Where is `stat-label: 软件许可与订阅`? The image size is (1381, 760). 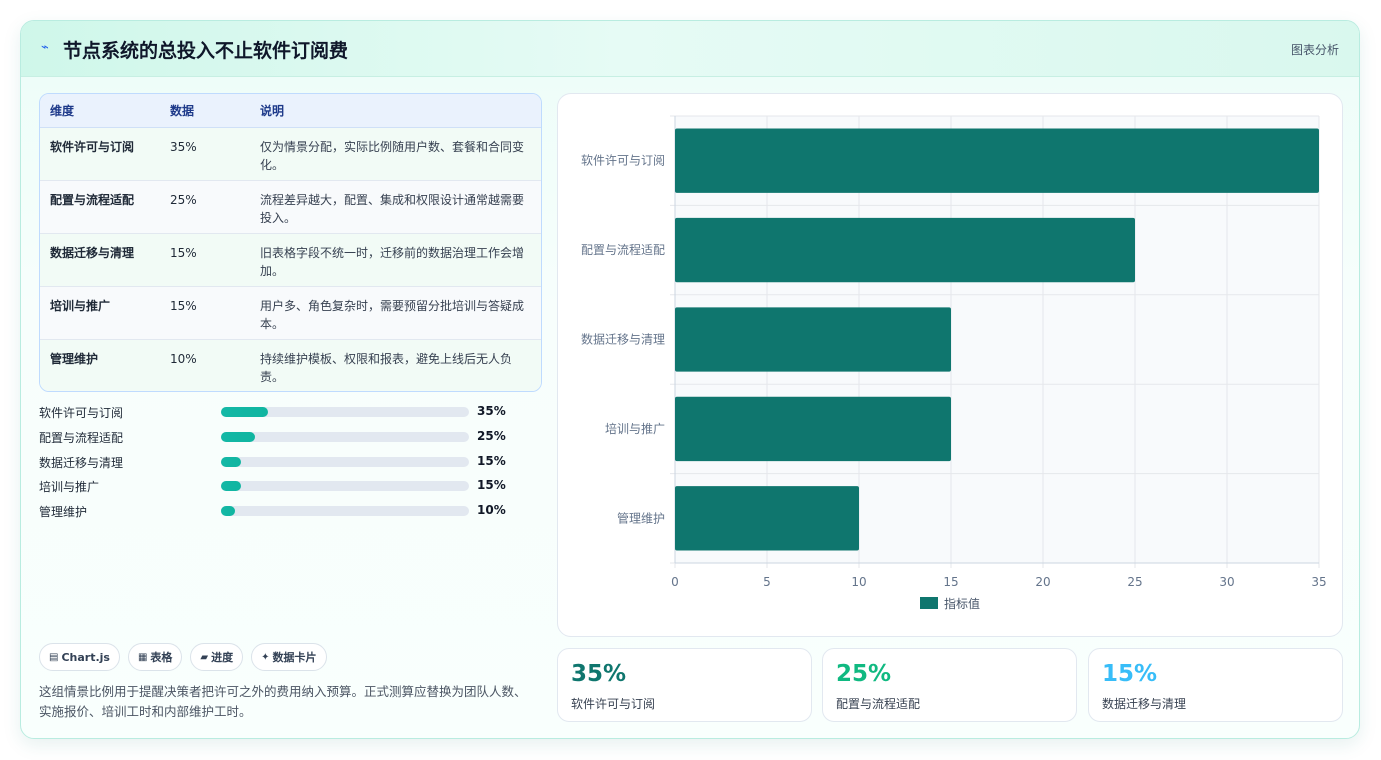
stat-label: 软件许可与订阅 is located at coordinates (613, 704).